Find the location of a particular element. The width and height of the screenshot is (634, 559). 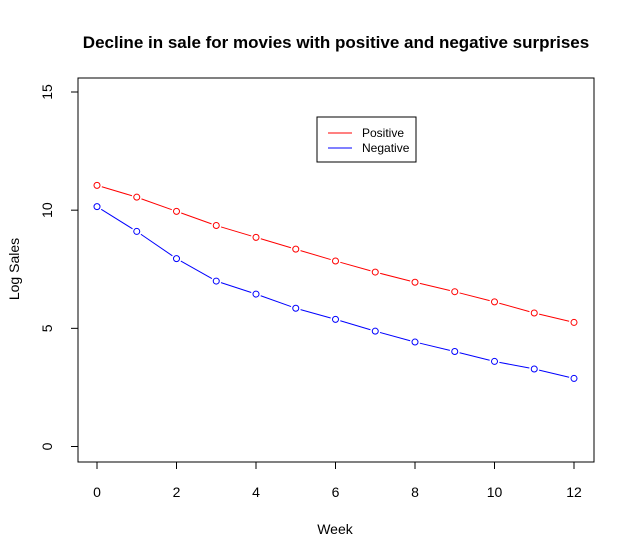

x-tick-label: 10 is located at coordinates (495, 492).